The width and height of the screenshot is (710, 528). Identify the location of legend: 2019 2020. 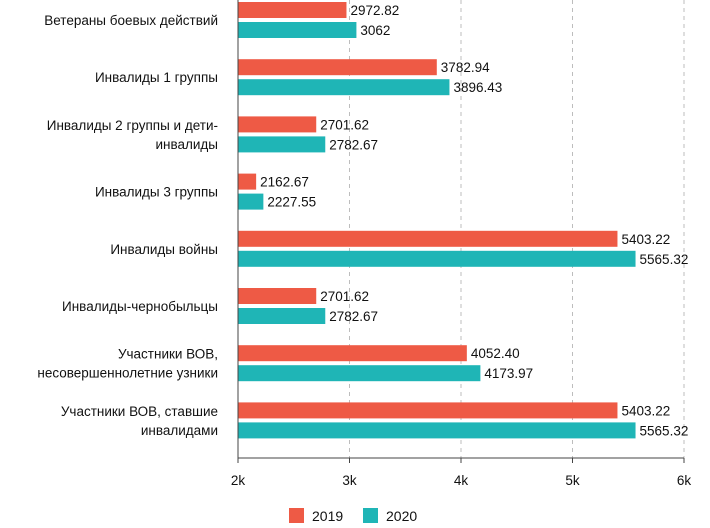
(353, 516).